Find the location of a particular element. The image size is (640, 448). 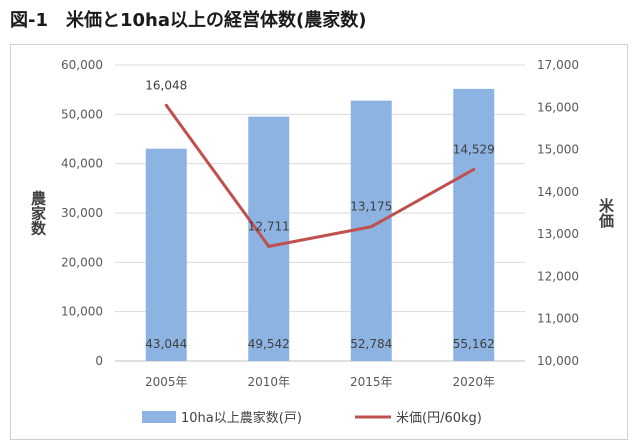

left-tick-label: 60,000 is located at coordinates (82, 65).